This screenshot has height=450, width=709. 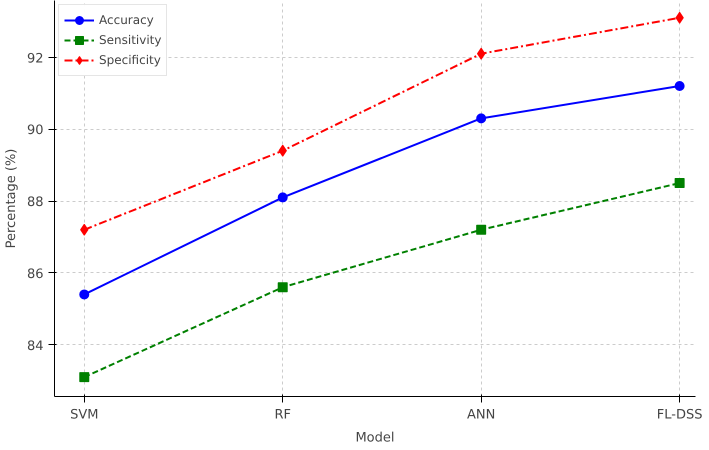 I want to click on x-tick-label: ANN, so click(x=481, y=415).